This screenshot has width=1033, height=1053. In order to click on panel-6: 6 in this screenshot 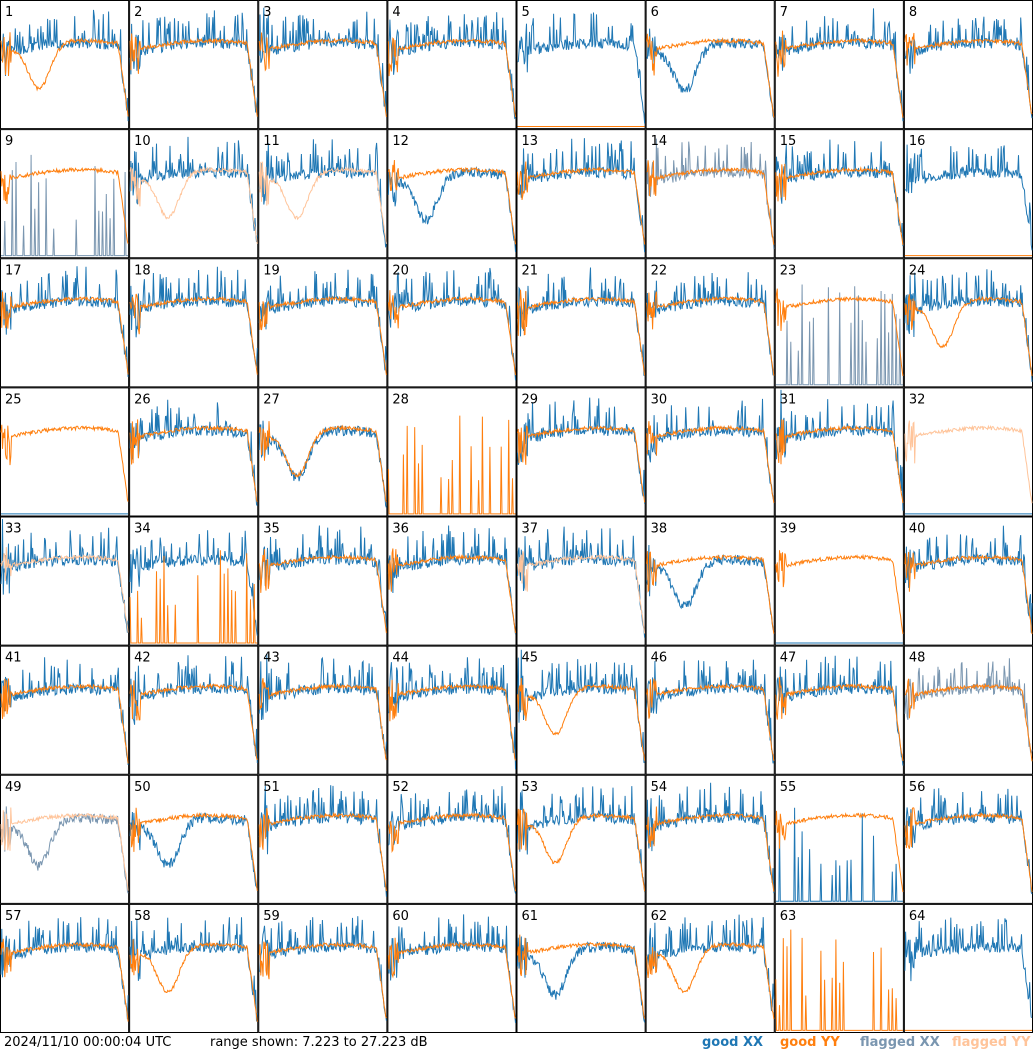, I will do `click(710, 65)`.